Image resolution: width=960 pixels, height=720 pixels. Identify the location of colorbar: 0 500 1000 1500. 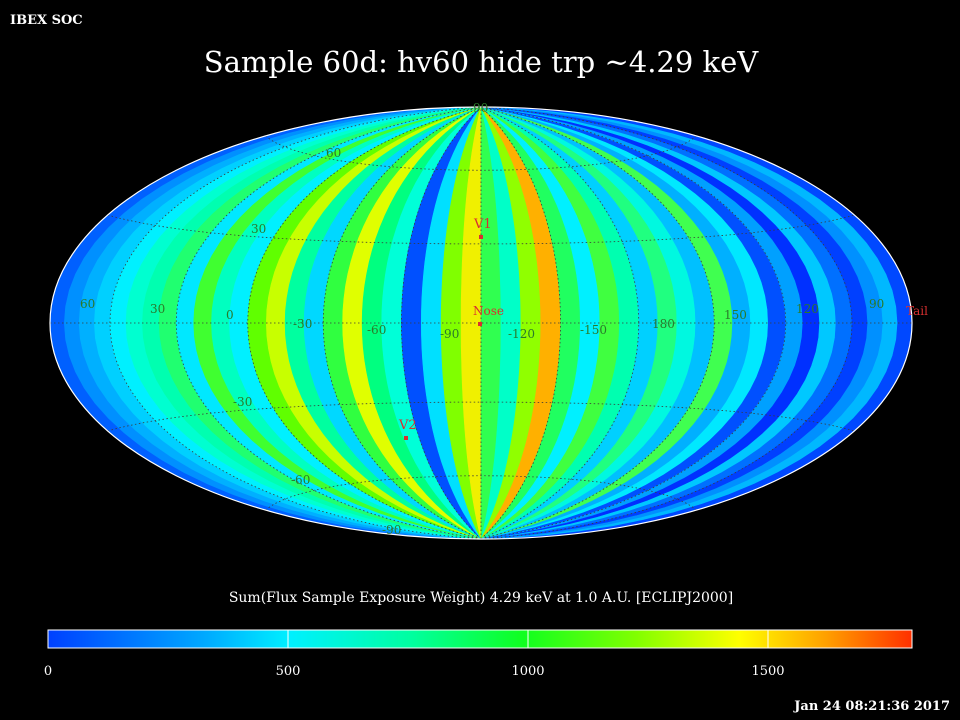
(478, 654).